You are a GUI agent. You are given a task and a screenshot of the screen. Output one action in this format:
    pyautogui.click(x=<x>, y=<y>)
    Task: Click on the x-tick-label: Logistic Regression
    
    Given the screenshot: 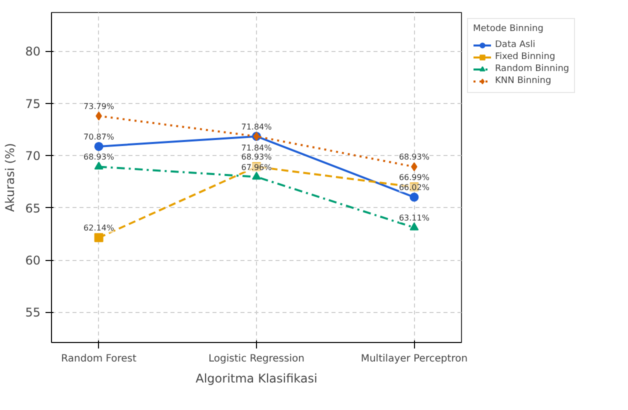 What is the action you would take?
    pyautogui.click(x=256, y=359)
    